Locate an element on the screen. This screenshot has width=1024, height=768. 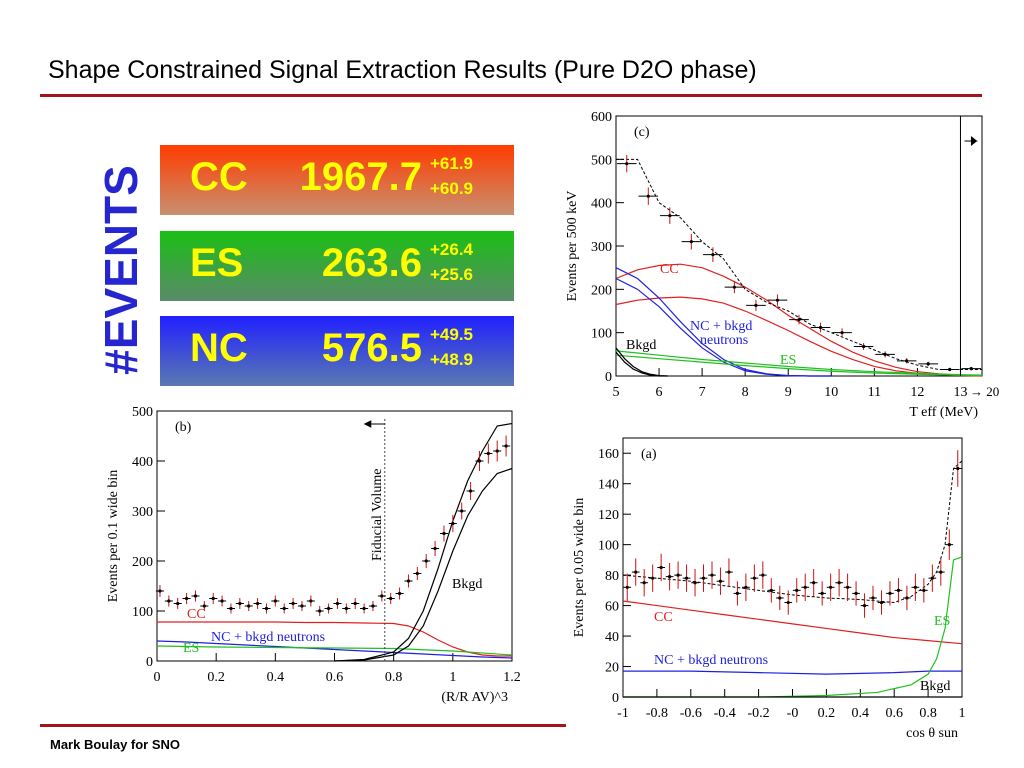
plot-b is located at coordinates (334, 536).